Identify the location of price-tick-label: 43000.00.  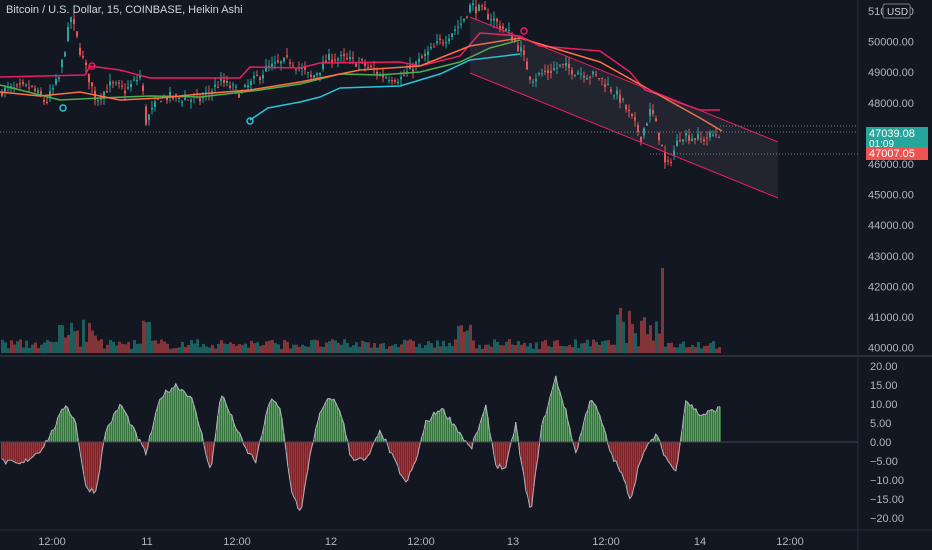
(891, 257).